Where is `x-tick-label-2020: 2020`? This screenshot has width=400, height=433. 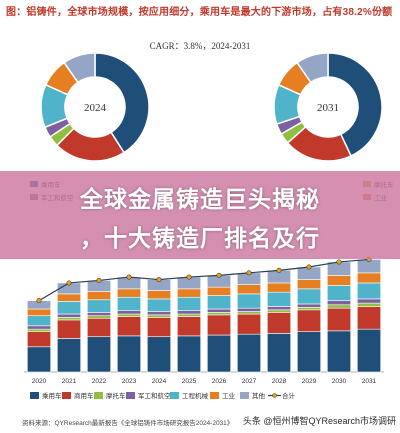 x-tick-label-2020: 2020 is located at coordinates (39, 381).